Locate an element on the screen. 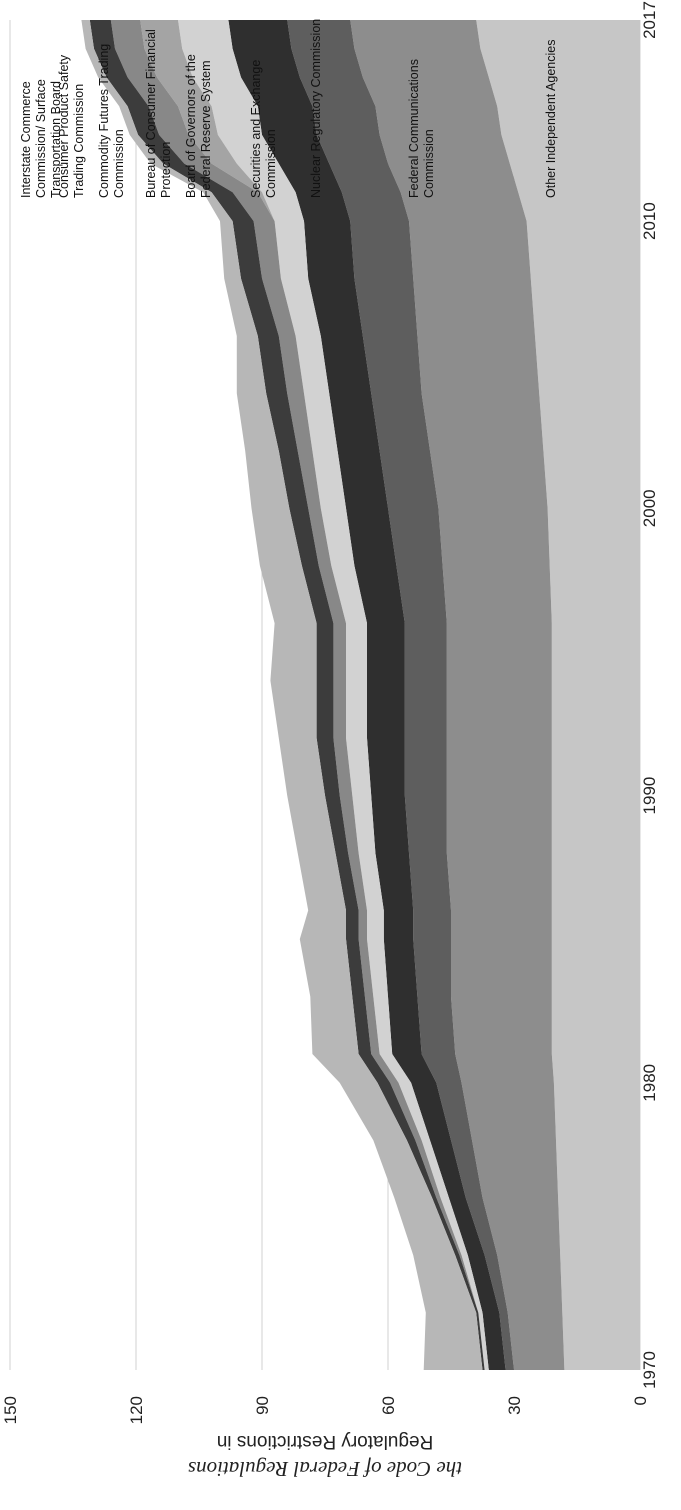  legend-item: Other Independent Agencies is located at coordinates (551, 119).